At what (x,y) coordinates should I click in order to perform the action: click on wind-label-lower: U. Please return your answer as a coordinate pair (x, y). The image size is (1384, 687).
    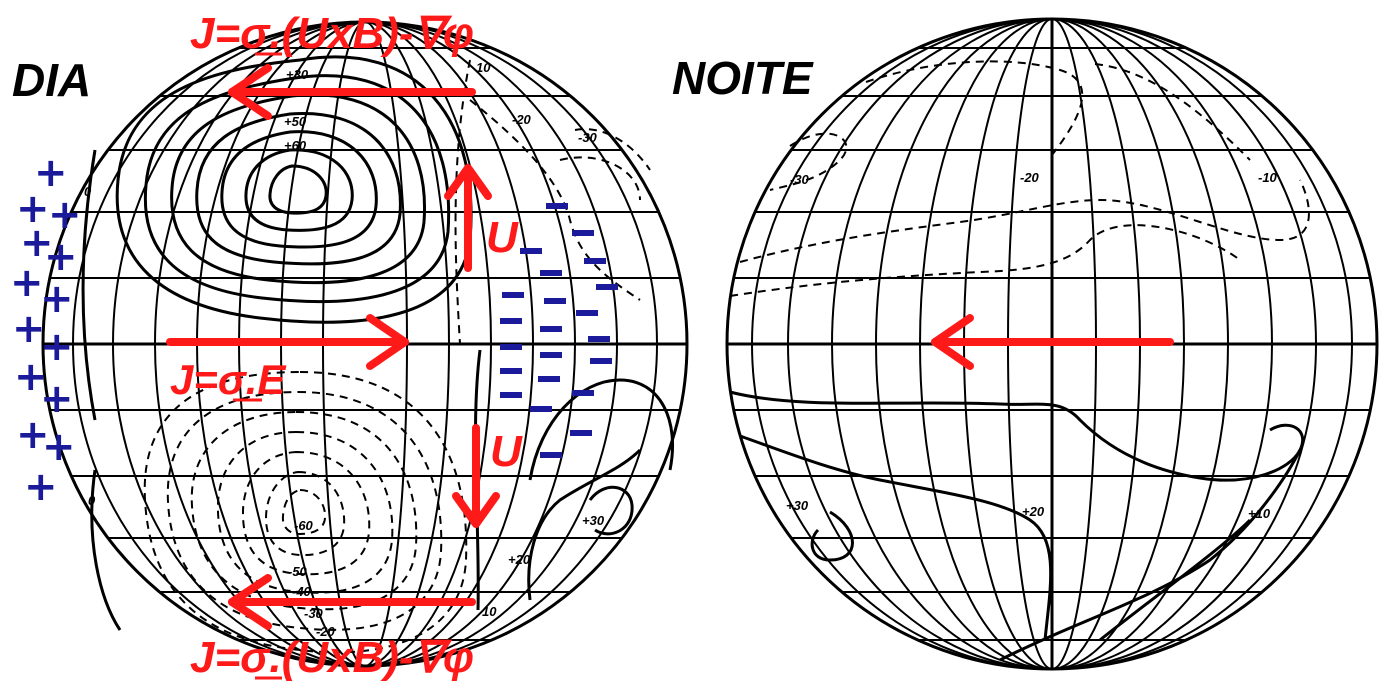
    Looking at the image, I should click on (506, 451).